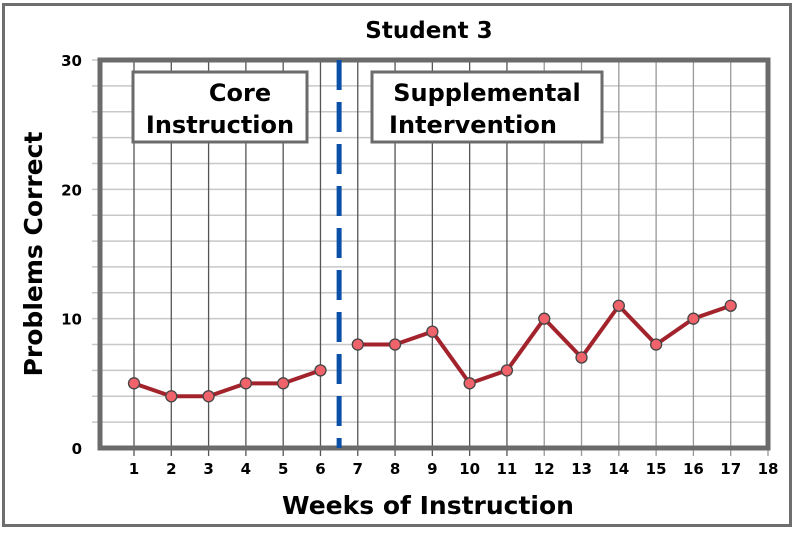 This screenshot has width=800, height=533. What do you see at coordinates (656, 469) in the screenshot?
I see `x-tick-label: 15` at bounding box center [656, 469].